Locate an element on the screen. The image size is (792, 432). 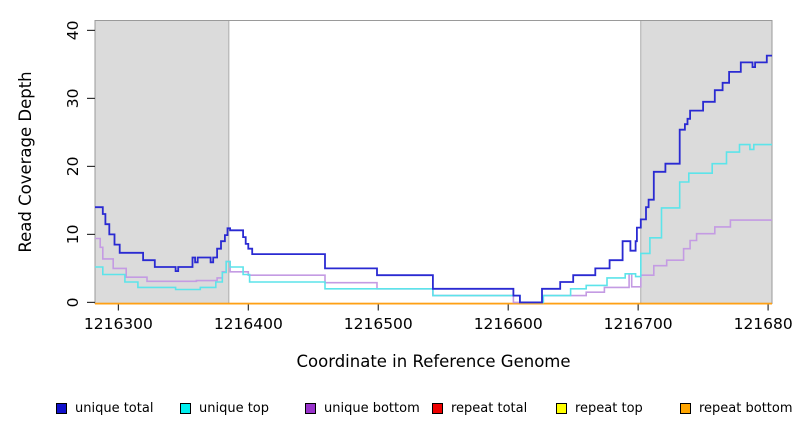
x-tick-label: 1216700 is located at coordinates (638, 324).